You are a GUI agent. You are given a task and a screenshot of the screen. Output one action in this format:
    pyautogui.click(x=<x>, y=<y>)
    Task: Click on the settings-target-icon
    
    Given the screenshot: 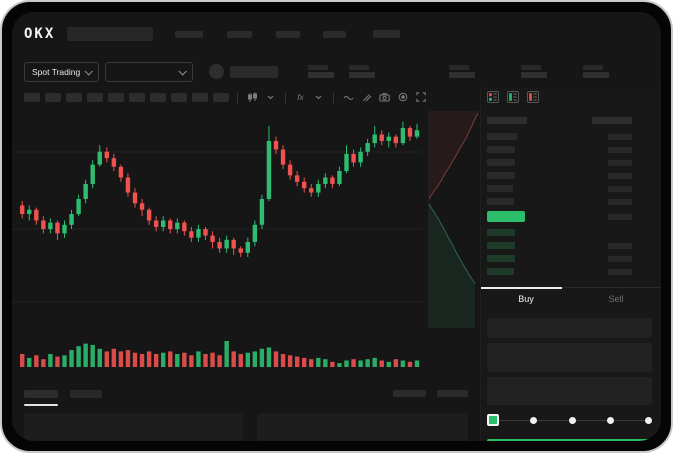 What is the action you would take?
    pyautogui.click(x=402, y=97)
    